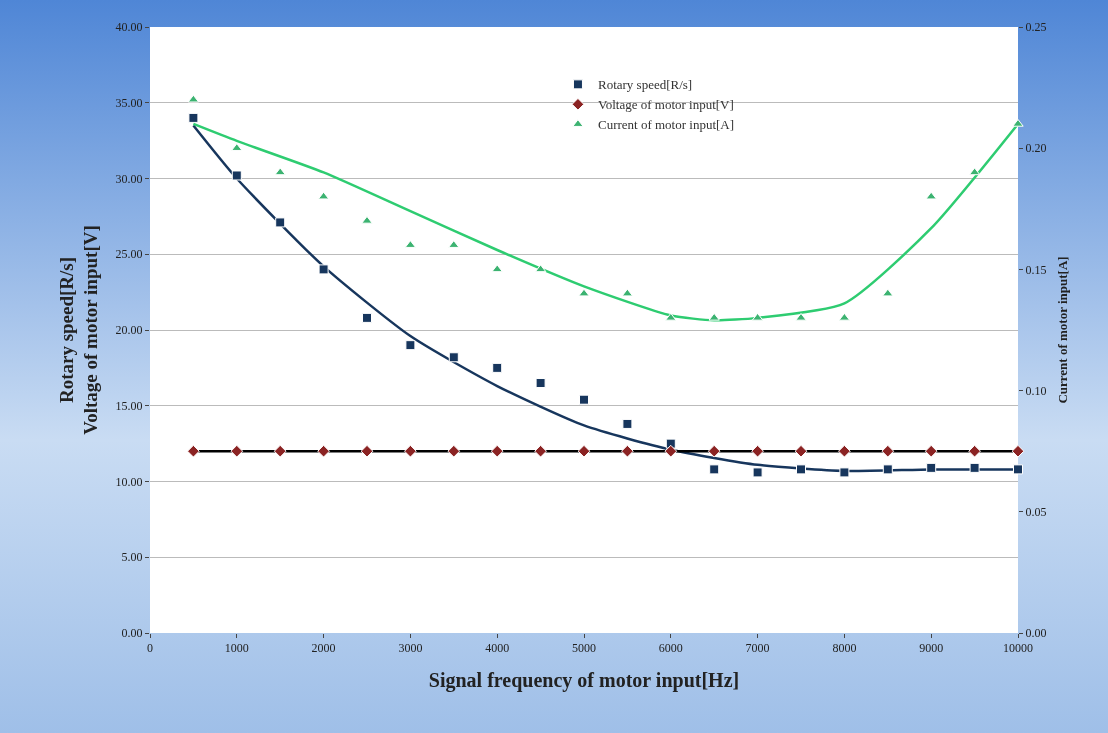 The width and height of the screenshot is (1108, 733). Describe the element at coordinates (1036, 512) in the screenshot. I see `y2-tick-label: 0.05` at that location.